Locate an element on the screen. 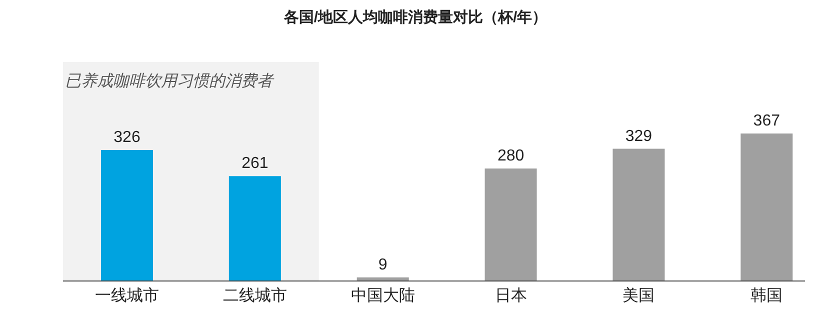 The height and width of the screenshot is (322, 831). chart-title: 各国/地区人均咖啡消费量对比（杯/年） is located at coordinates (415, 17).